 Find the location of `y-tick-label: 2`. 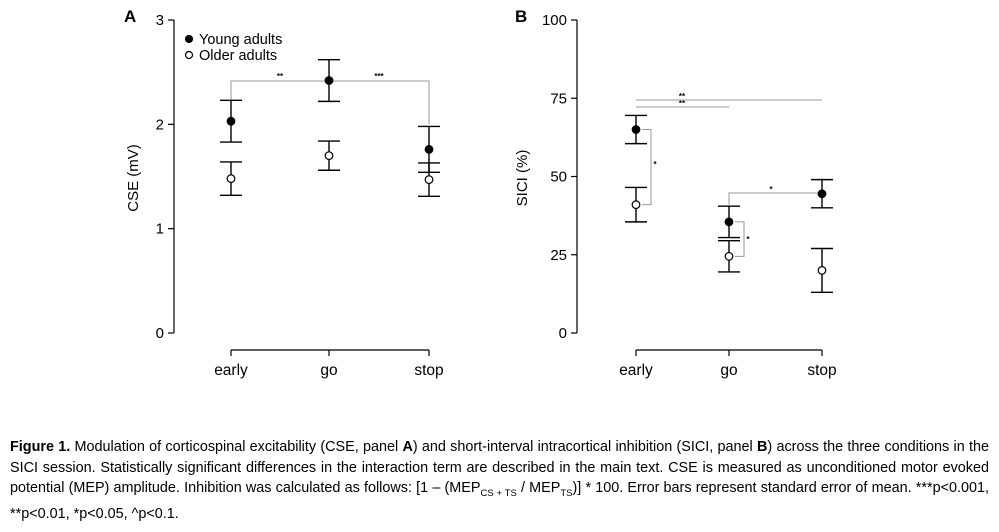

y-tick-label: 2 is located at coordinates (160, 124).